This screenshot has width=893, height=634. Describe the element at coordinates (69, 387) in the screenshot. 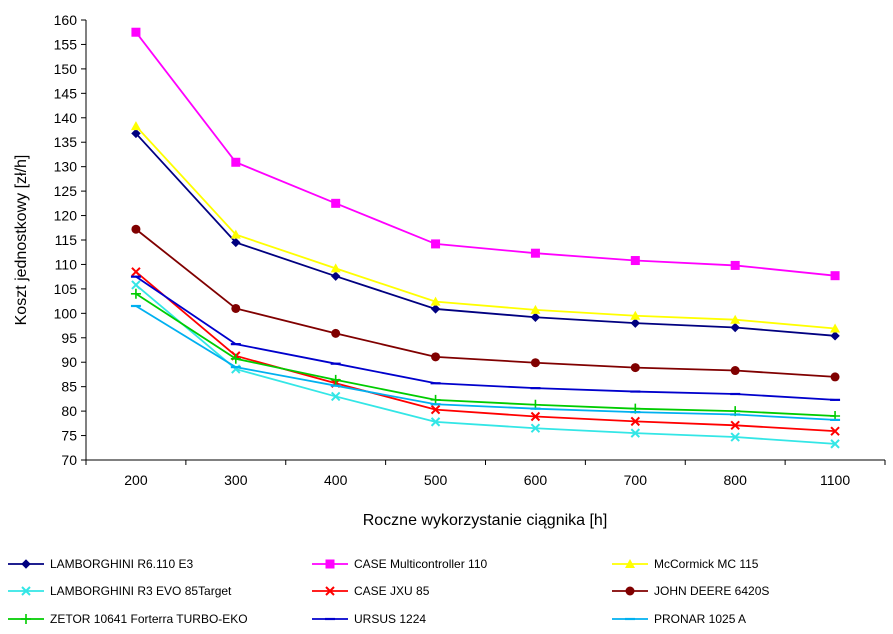

I see `y-tick-label: 85` at that location.